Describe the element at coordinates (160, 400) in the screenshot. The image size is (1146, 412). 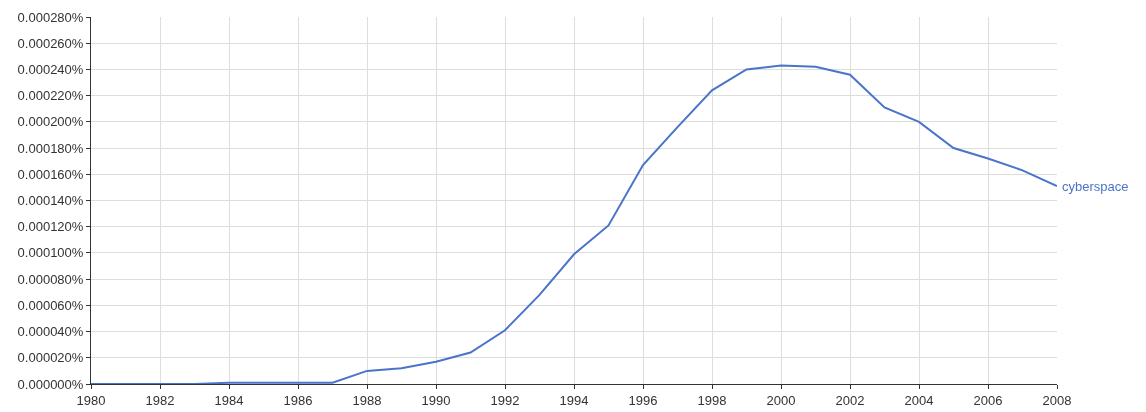
I see `x-tick-label: 1982` at that location.